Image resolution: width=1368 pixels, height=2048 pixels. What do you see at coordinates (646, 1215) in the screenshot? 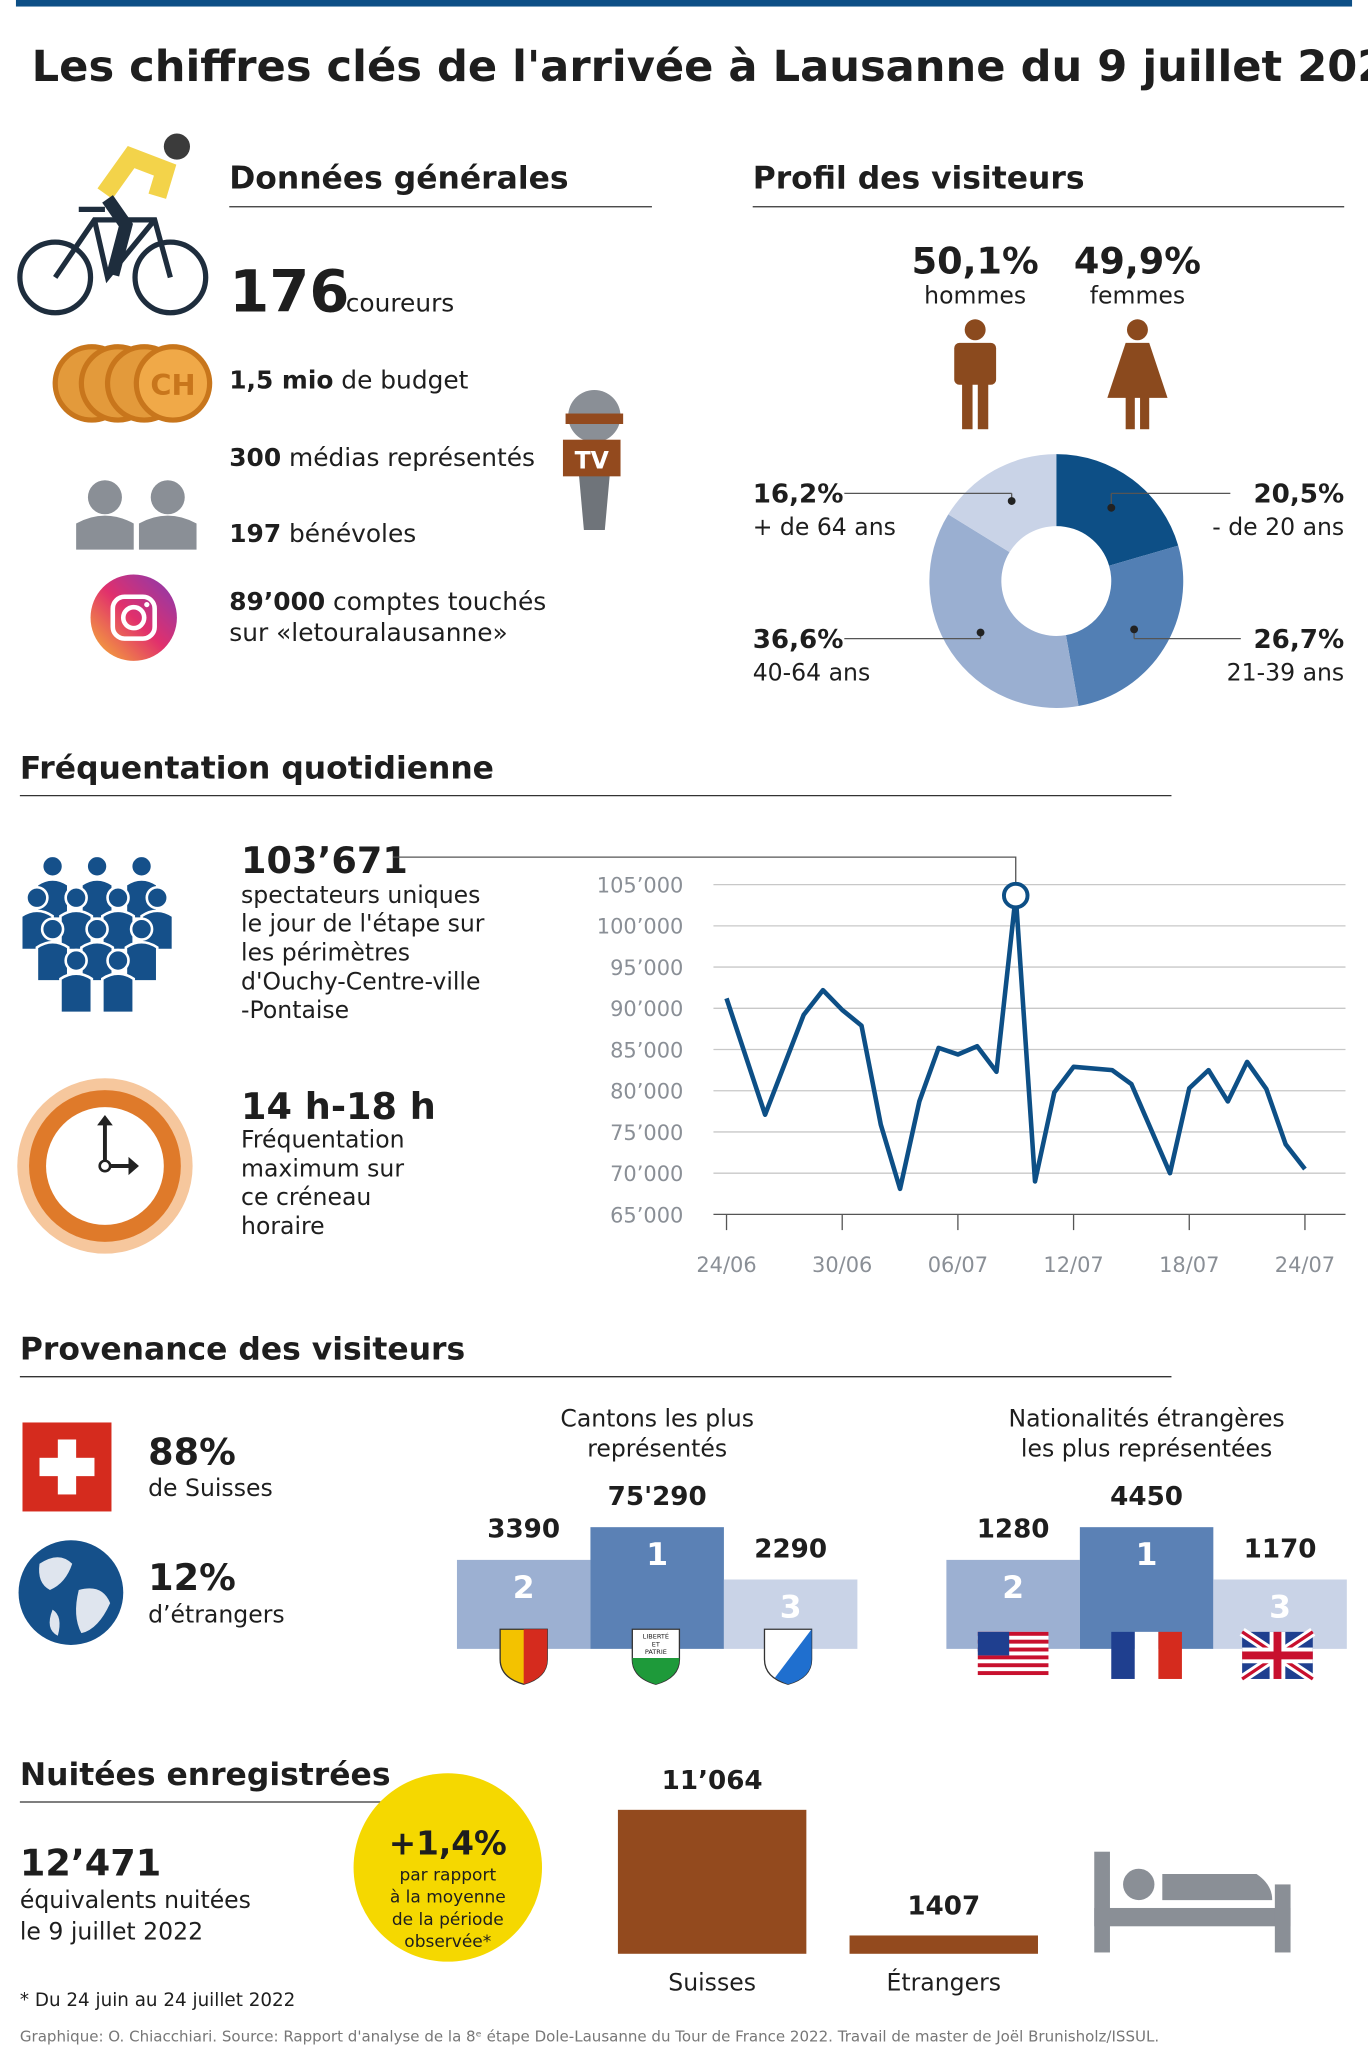
I see `y-tick-label: 65’000` at bounding box center [646, 1215].